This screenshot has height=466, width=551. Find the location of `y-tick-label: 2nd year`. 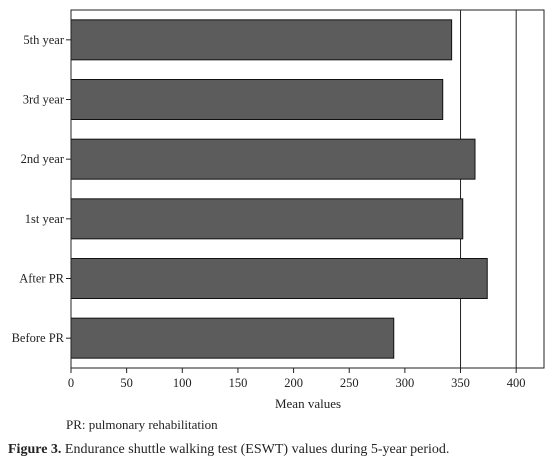

y-tick-label: 2nd year is located at coordinates (43, 159).